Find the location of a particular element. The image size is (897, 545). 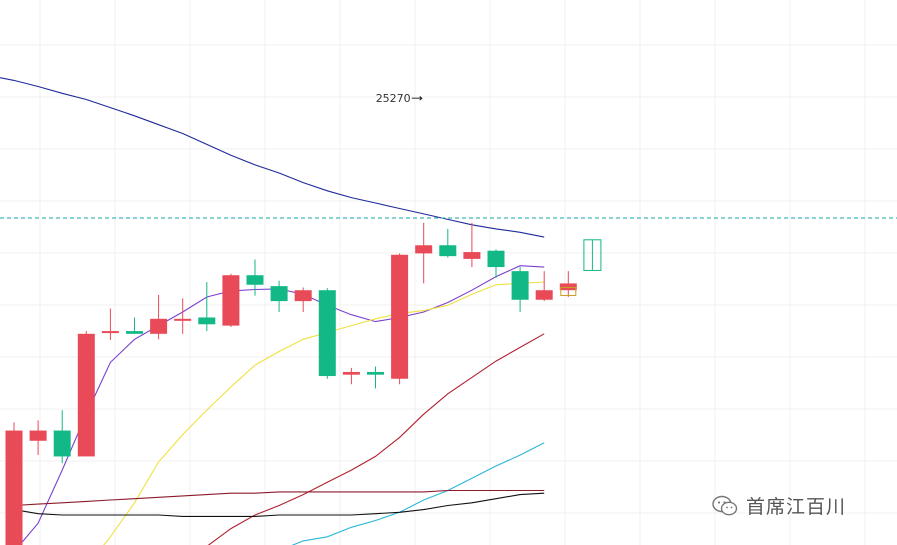

peak-annotation-label: 25270 is located at coordinates (393, 98).